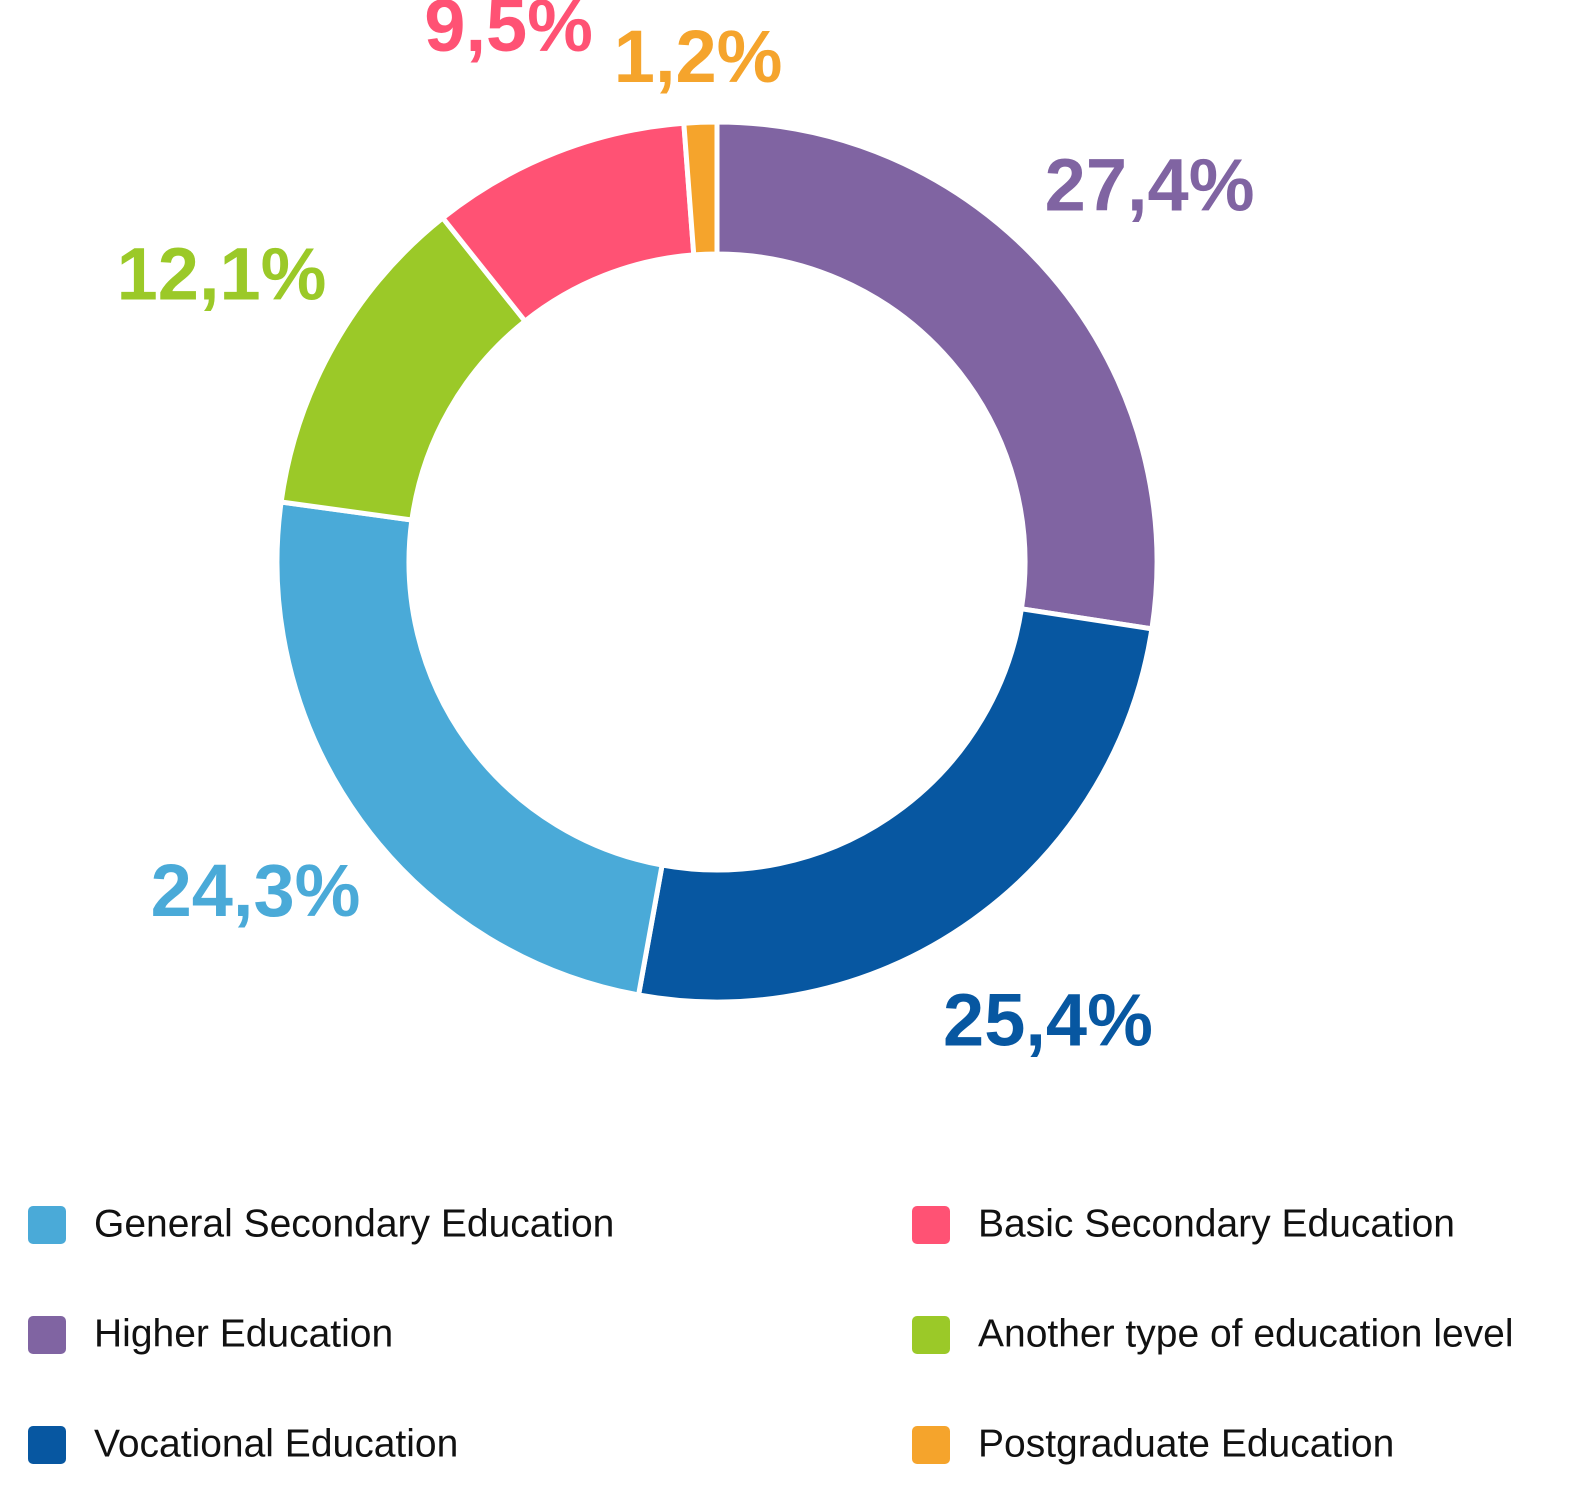  I want to click on value-label: 1,2%, so click(698, 56).